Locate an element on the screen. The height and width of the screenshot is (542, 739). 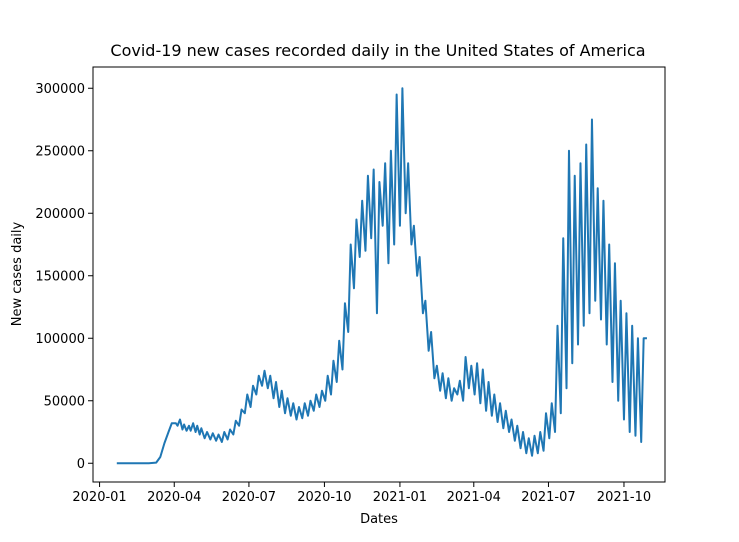
x-tick-label: 2020-07 is located at coordinates (249, 497).